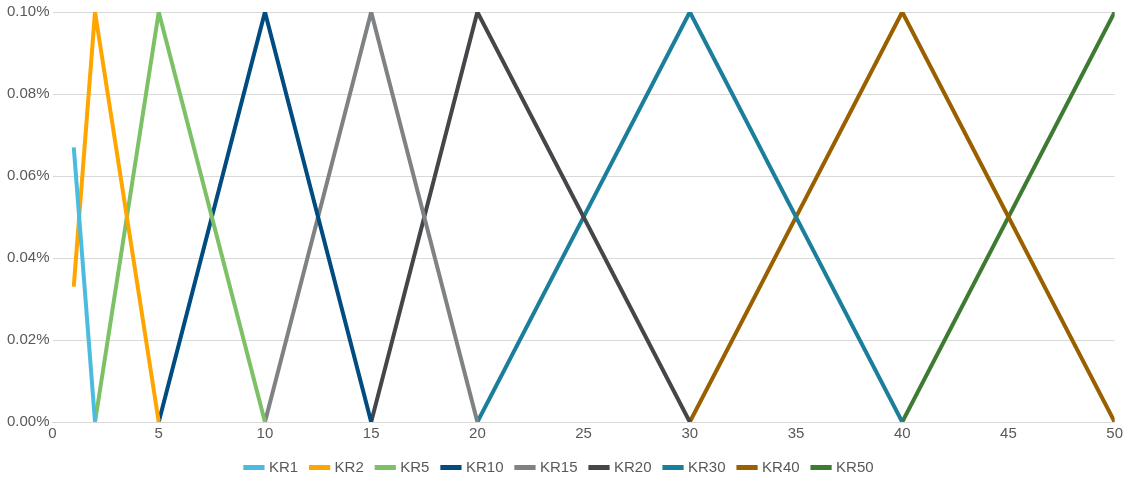  I want to click on legend-label: KR30, so click(707, 466).